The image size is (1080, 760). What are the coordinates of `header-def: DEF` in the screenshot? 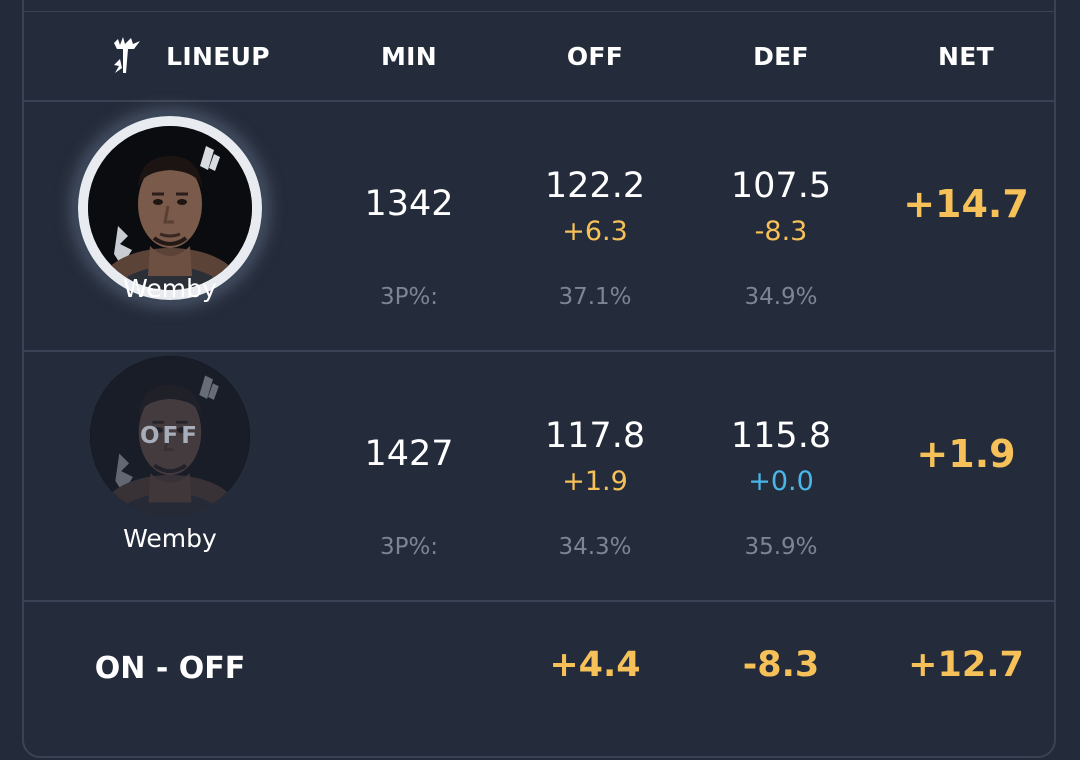 It's located at (781, 56).